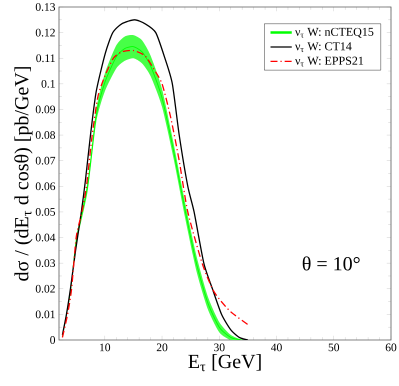  I want to click on y-tick-label: 0.02, so click(45, 288).